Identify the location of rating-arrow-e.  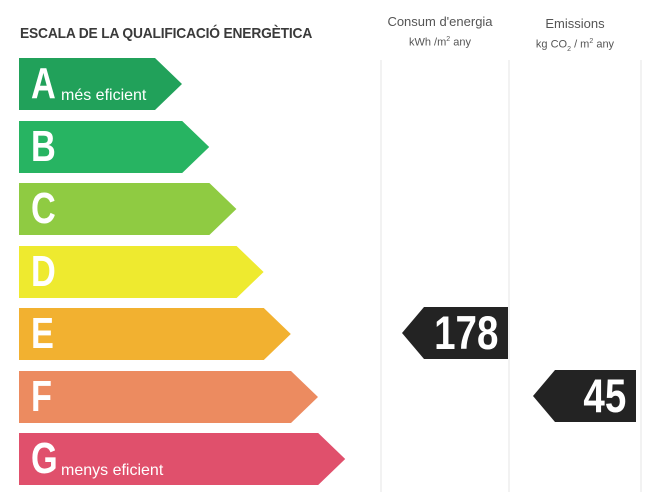
(155, 334).